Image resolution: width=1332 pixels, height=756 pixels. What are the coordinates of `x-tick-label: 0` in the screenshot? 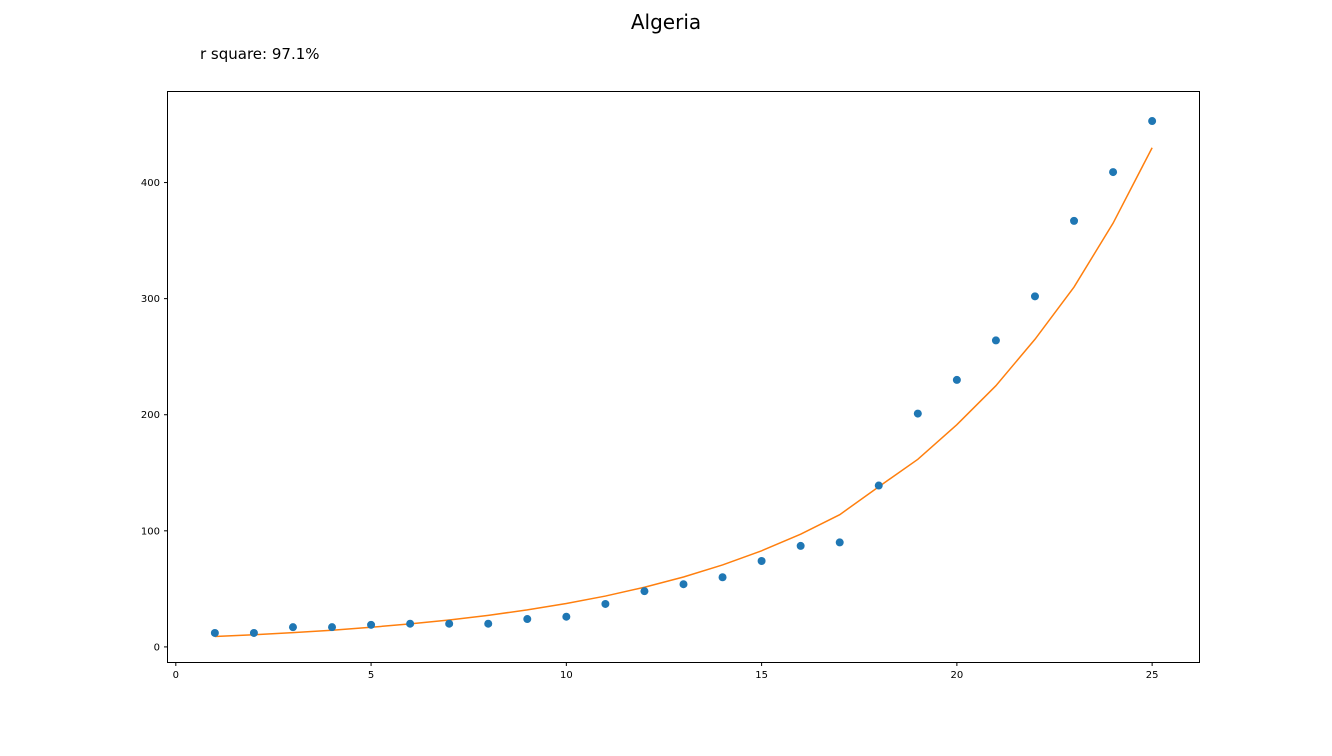 It's located at (176, 675).